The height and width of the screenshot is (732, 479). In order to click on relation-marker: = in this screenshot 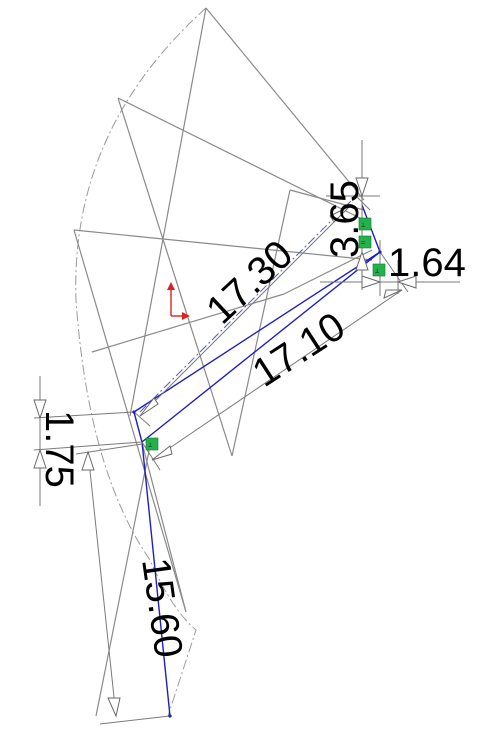, I will do `click(365, 242)`.